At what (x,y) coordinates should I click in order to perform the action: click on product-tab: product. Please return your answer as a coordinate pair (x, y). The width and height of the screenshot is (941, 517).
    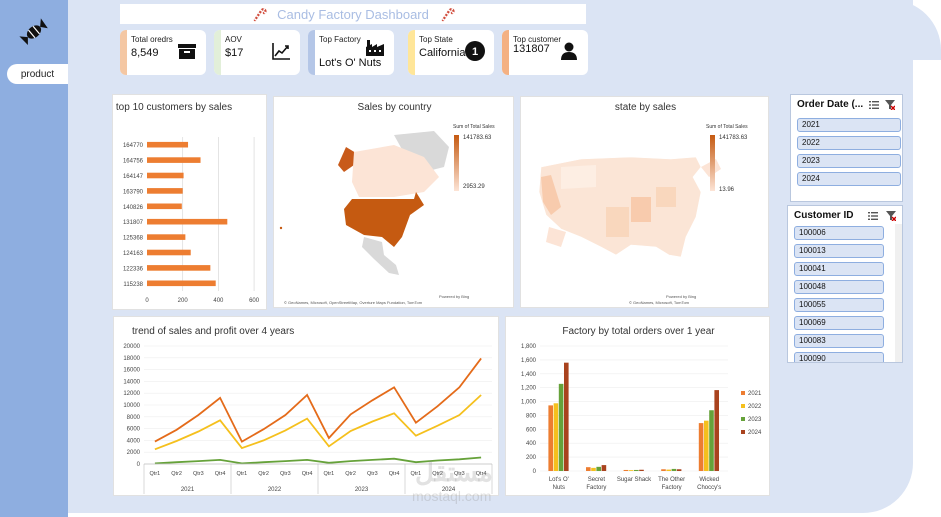
    Looking at the image, I should click on (37, 74).